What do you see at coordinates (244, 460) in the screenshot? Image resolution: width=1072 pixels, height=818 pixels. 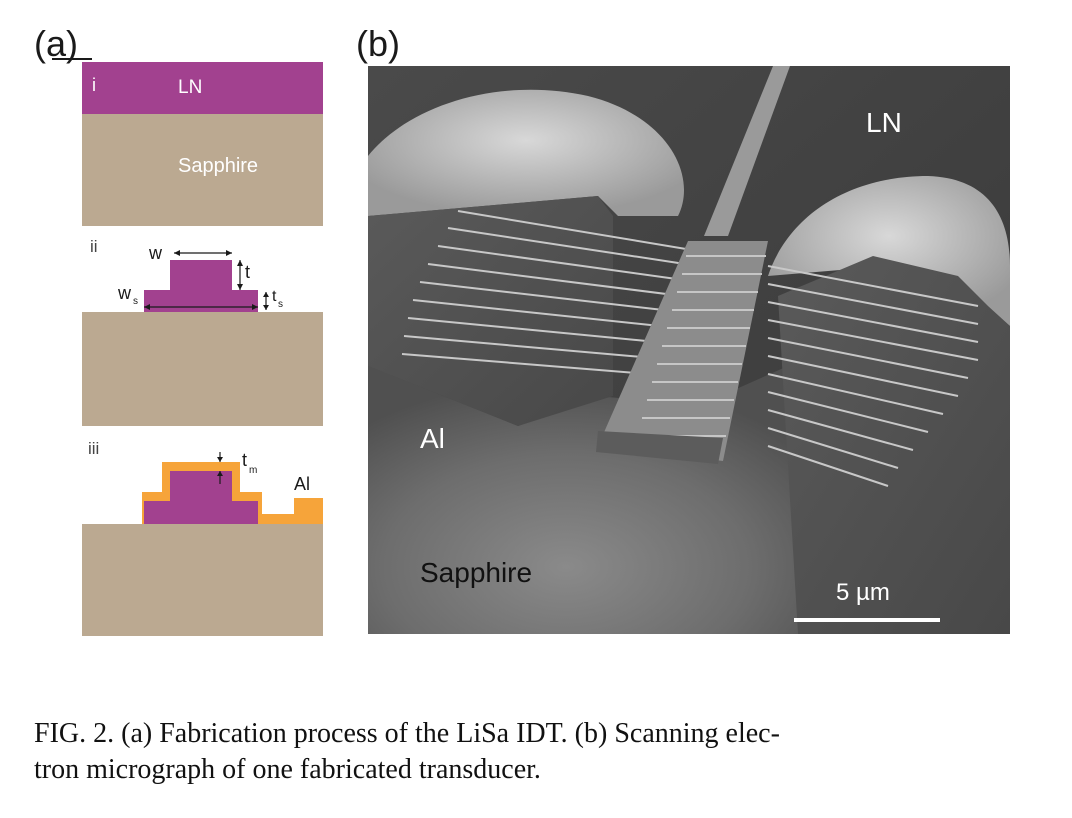 I see `step-iii-tm-label: t` at bounding box center [244, 460].